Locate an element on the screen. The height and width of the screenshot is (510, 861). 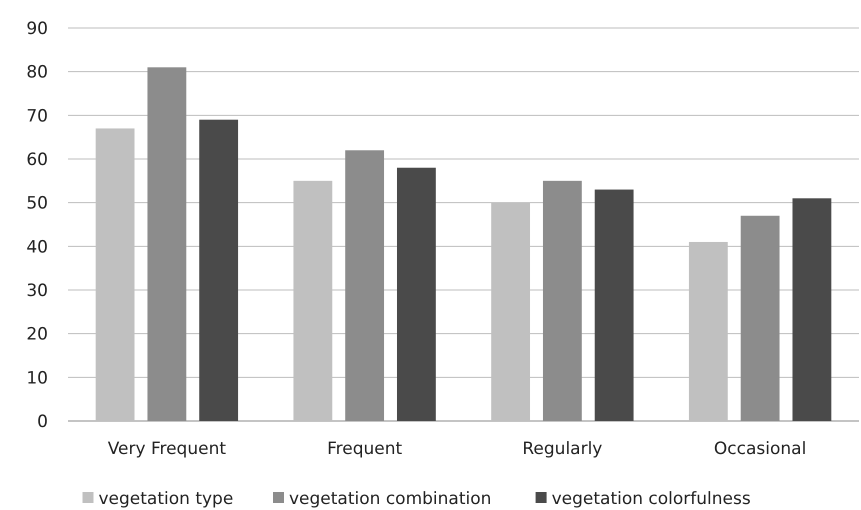
y-tick-label: 90 is located at coordinates (37, 28).